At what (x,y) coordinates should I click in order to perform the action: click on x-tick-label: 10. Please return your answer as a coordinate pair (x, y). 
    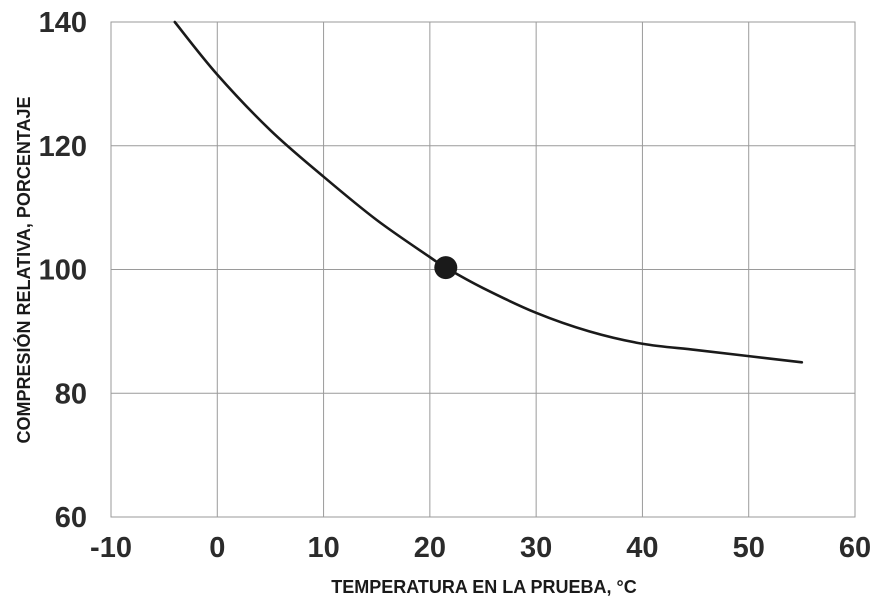
    Looking at the image, I should click on (323, 548).